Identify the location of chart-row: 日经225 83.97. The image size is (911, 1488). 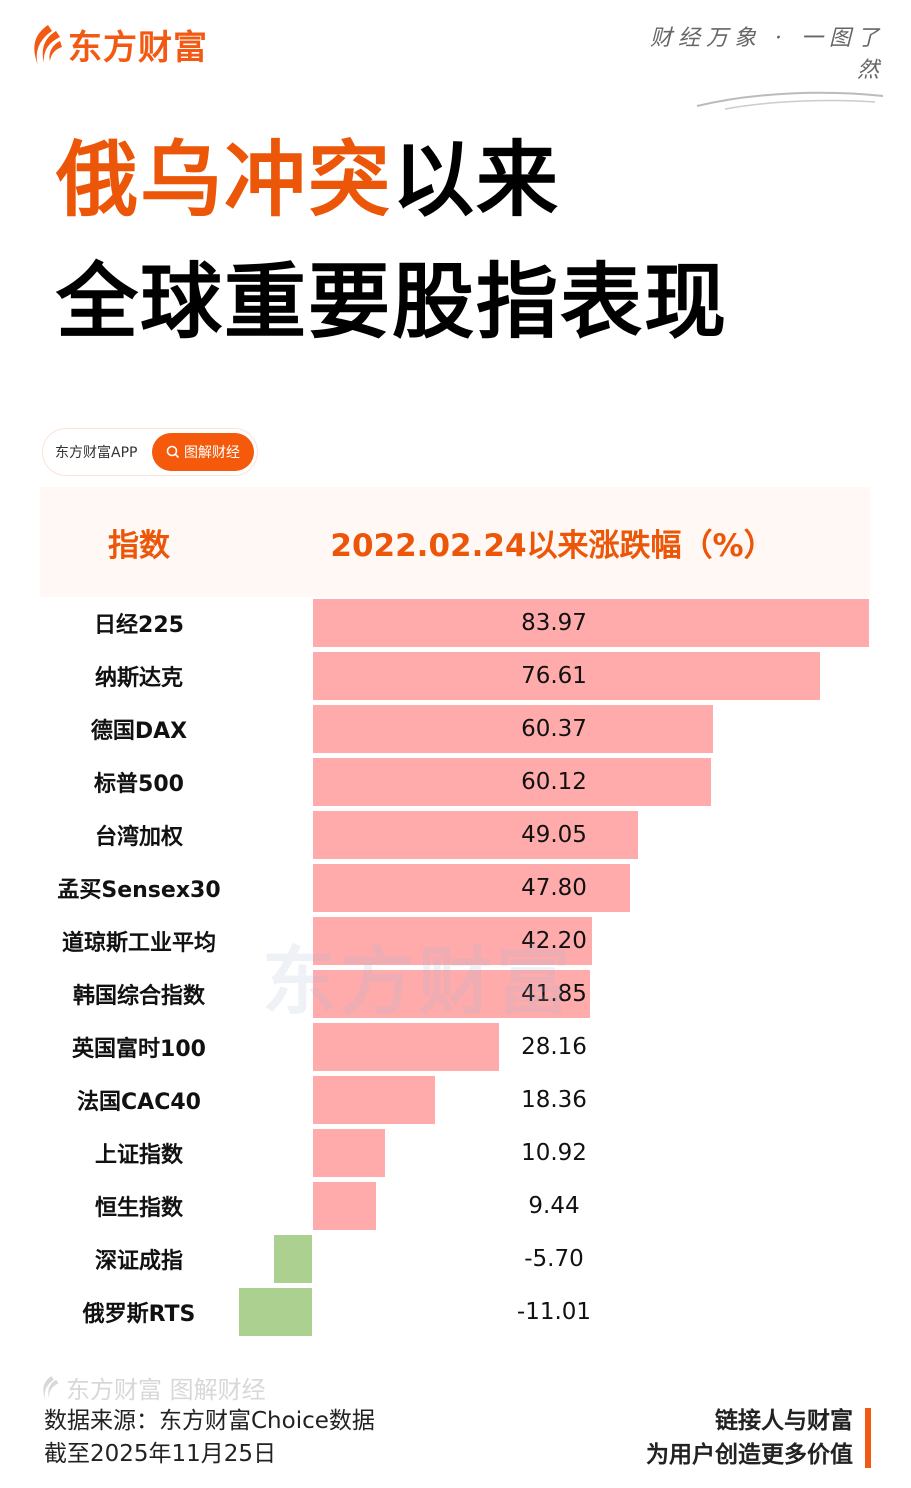
(455, 623).